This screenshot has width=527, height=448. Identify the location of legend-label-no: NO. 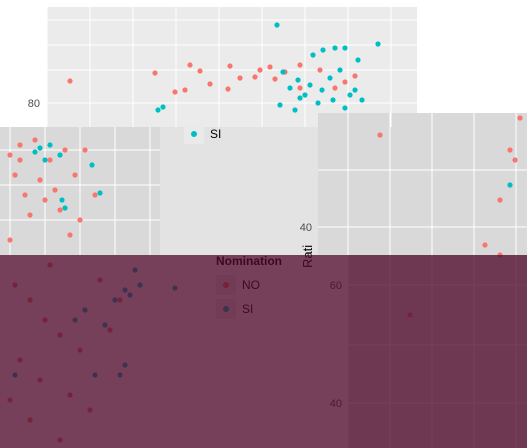
(251, 285).